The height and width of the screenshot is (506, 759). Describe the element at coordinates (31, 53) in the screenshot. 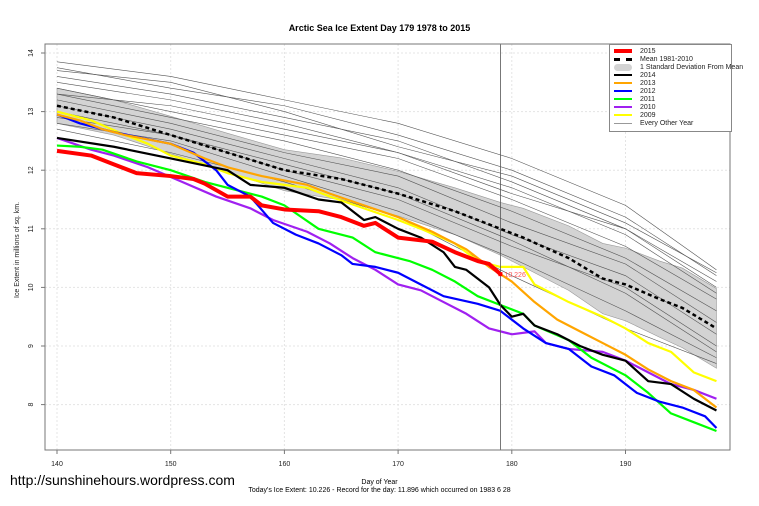

I see `y-tick-label: 14` at that location.